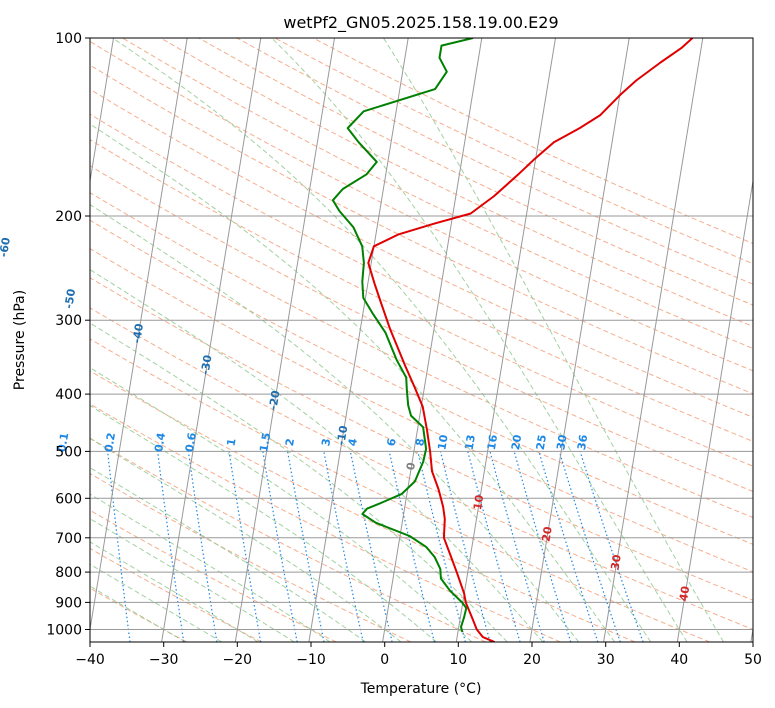 The height and width of the screenshot is (708, 775). I want to click on mixing-ratio-label: 6, so click(392, 442).